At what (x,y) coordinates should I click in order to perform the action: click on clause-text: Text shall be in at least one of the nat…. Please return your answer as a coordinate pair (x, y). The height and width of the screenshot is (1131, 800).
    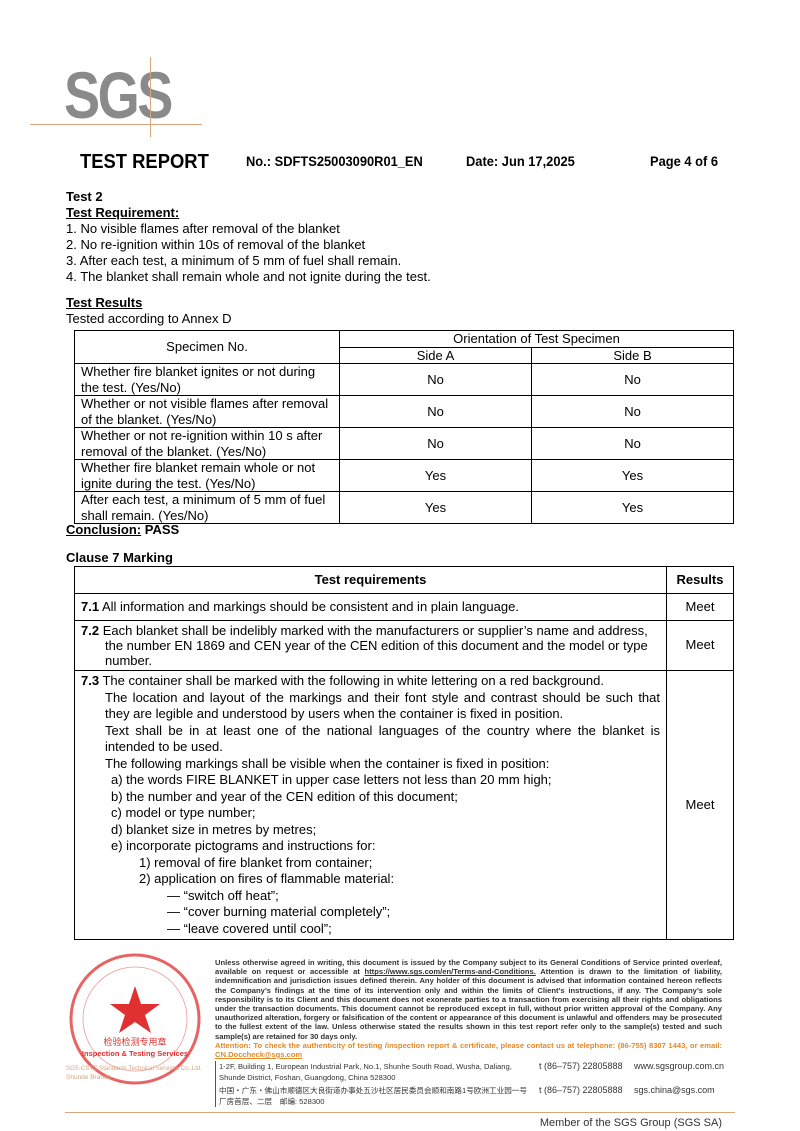
    Looking at the image, I should click on (382, 738).